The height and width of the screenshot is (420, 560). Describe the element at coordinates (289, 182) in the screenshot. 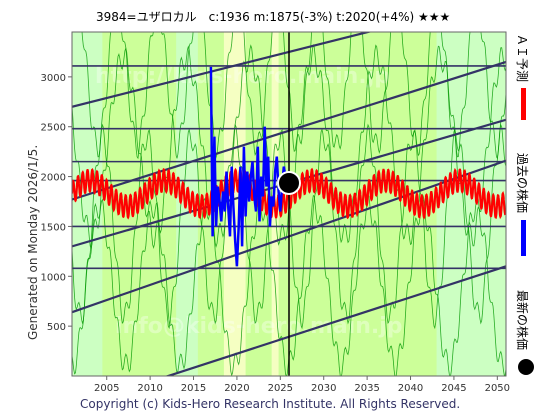

I see `latest-price-marker` at that location.